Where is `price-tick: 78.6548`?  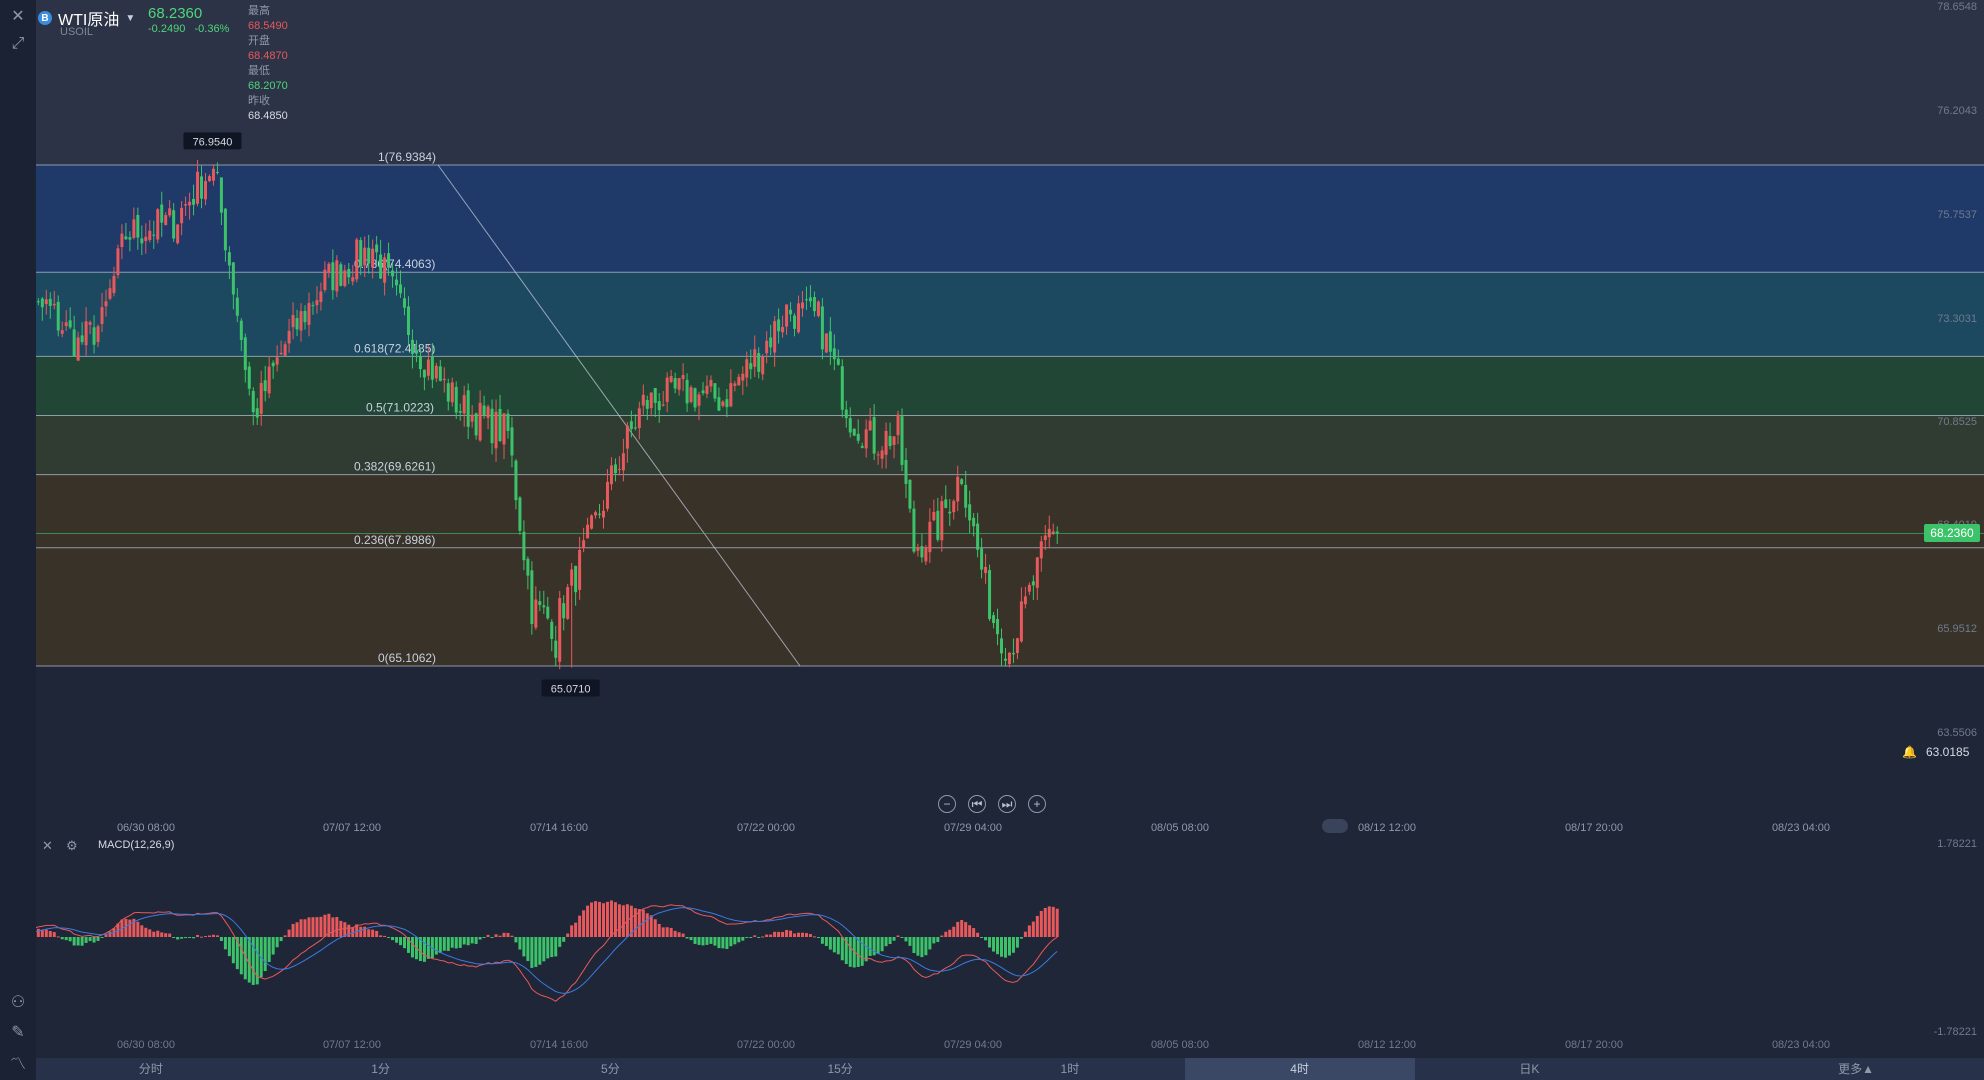
price-tick: 78.6548 is located at coordinates (1957, 7).